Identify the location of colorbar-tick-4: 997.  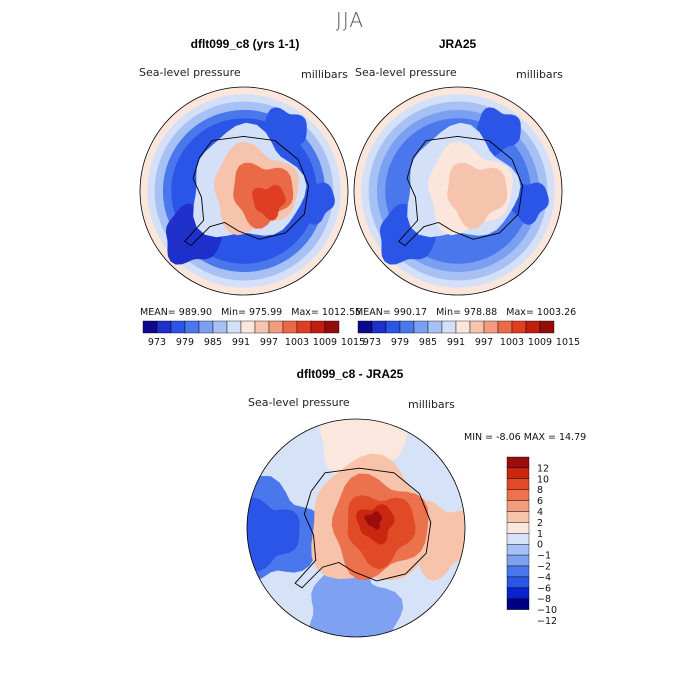
(484, 342).